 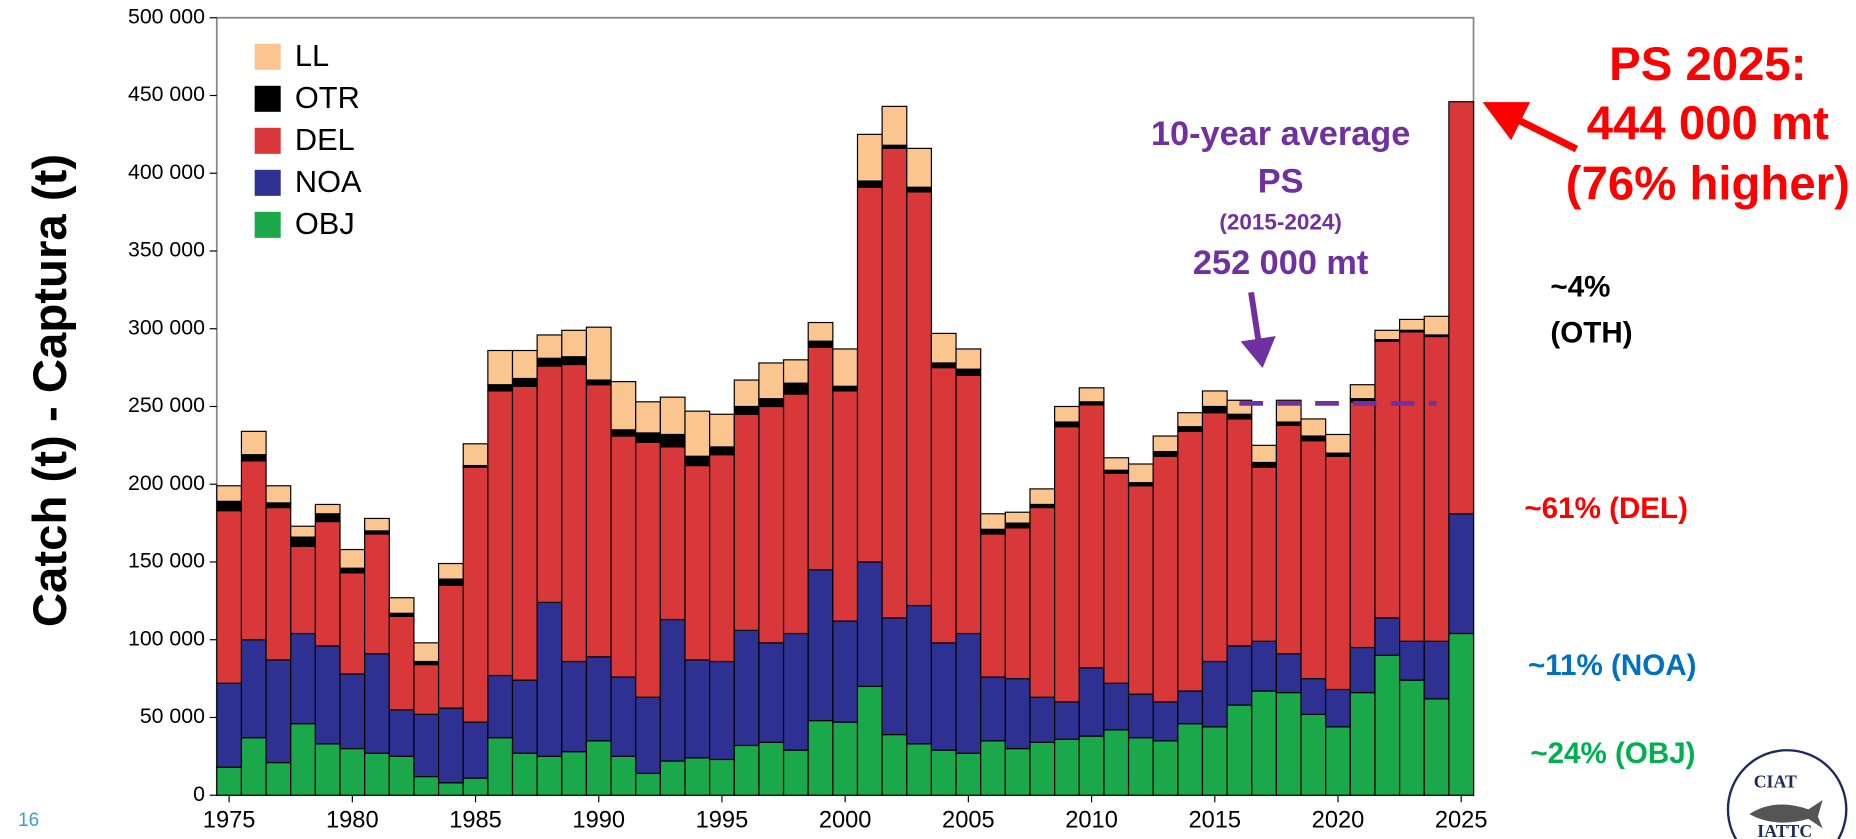 What do you see at coordinates (1786, 814) in the screenshot?
I see `logo-fish` at bounding box center [1786, 814].